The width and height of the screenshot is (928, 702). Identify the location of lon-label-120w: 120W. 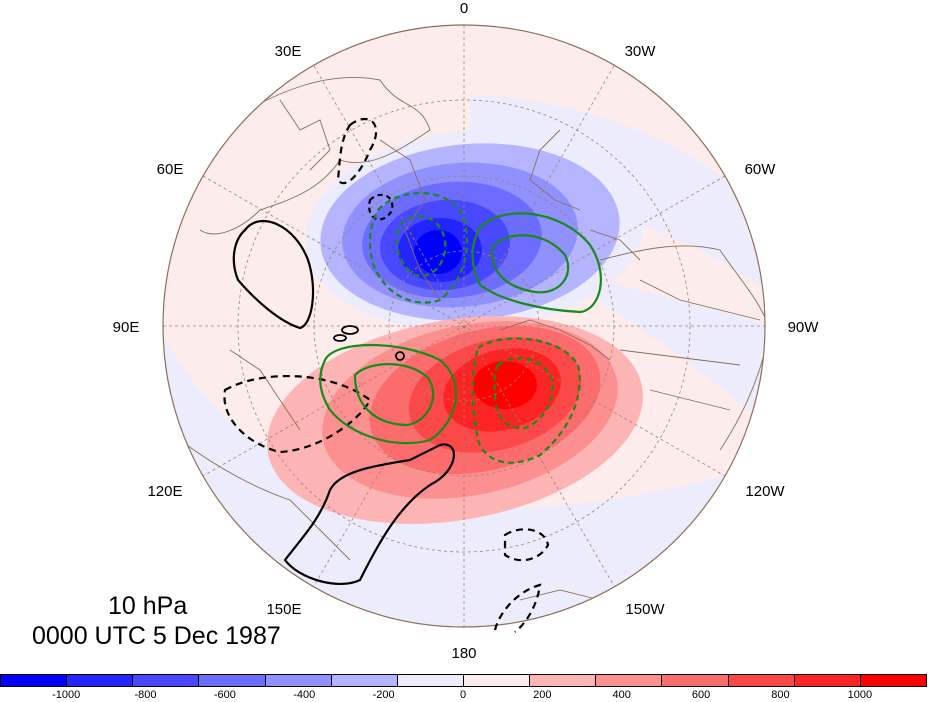
(765, 491).